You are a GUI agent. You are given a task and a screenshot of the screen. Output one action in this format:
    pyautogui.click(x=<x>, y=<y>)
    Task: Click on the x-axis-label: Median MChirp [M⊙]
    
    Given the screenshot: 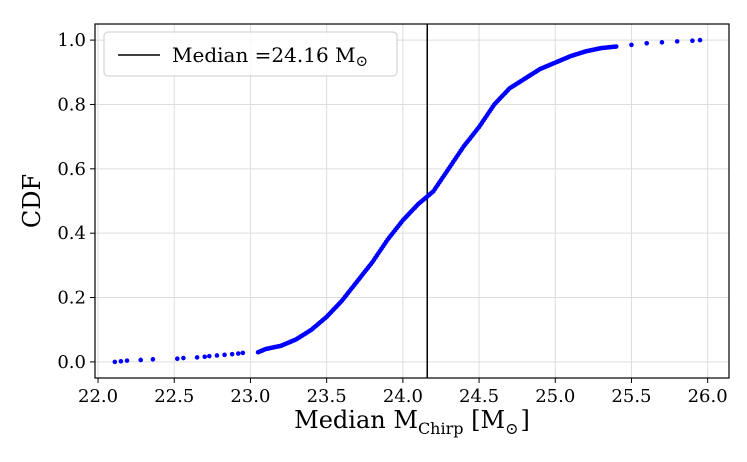 What is the action you would take?
    pyautogui.click(x=412, y=422)
    